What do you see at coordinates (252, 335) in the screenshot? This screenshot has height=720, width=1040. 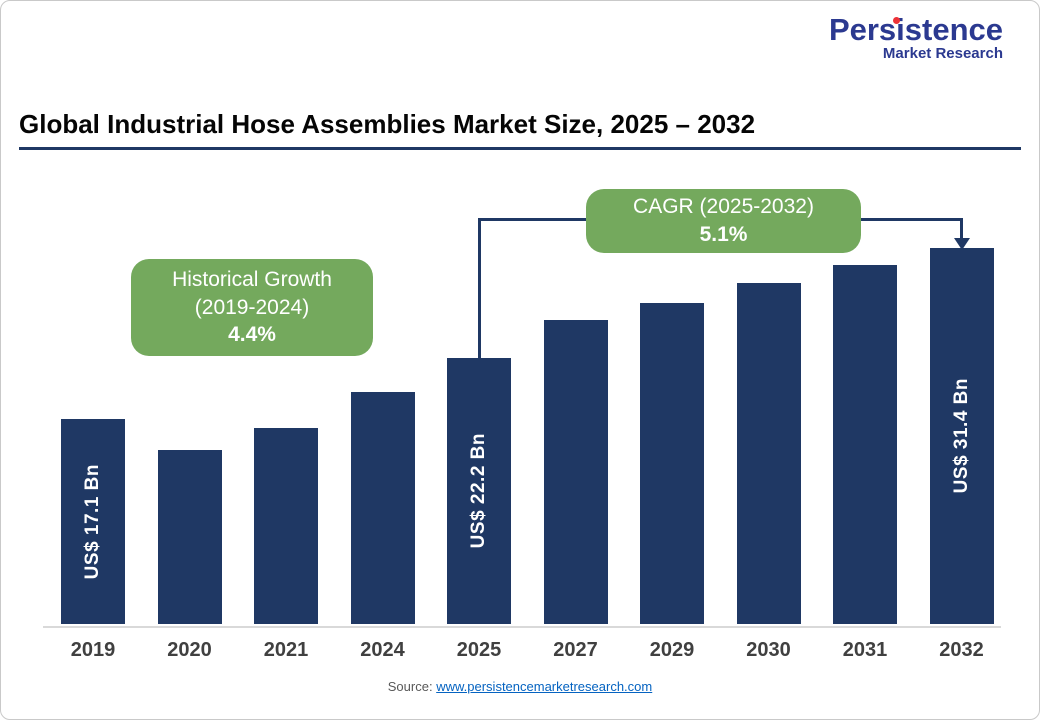 I see `historical-callout-value: 4.4%` at bounding box center [252, 335].